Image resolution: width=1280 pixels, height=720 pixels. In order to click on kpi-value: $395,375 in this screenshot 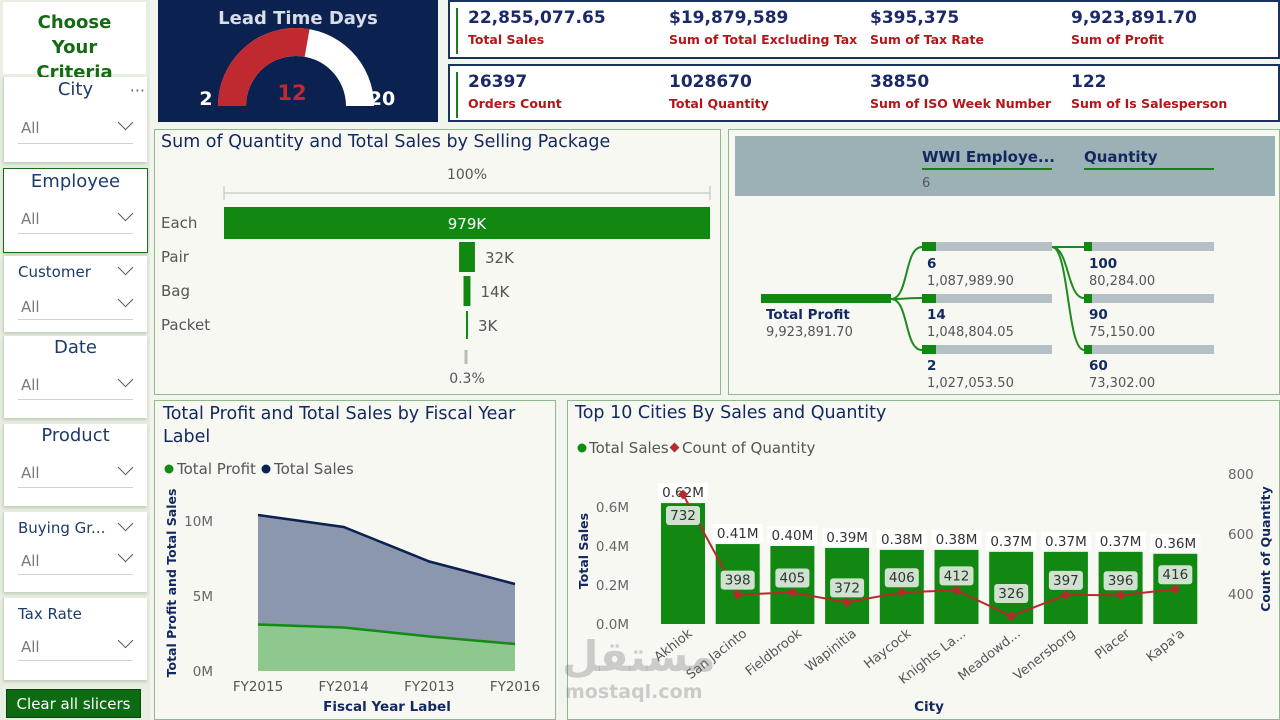, I will do `click(915, 18)`.